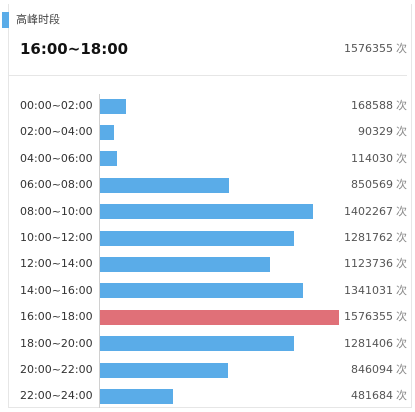 The image size is (415, 412). I want to click on category-label: 06:00~08:00, so click(56, 185).